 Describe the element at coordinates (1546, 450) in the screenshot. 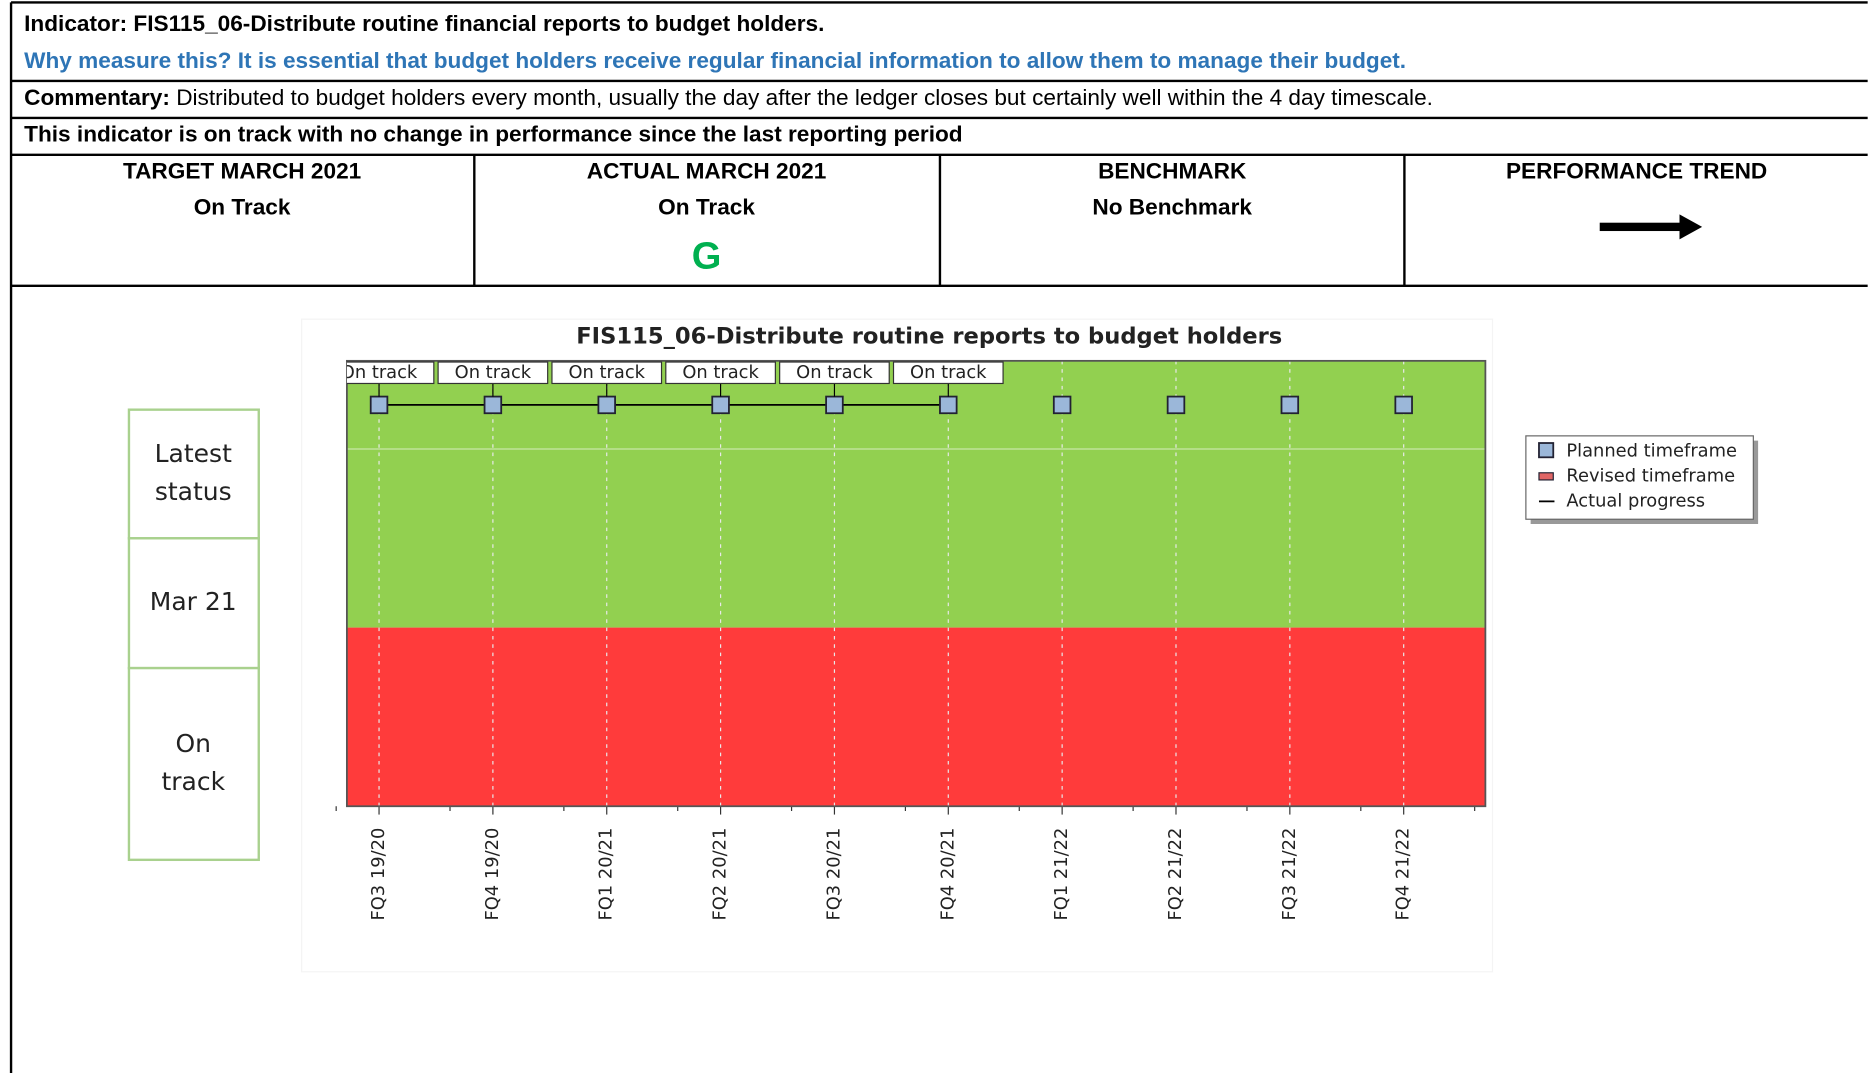

I see `legend-planned` at that location.